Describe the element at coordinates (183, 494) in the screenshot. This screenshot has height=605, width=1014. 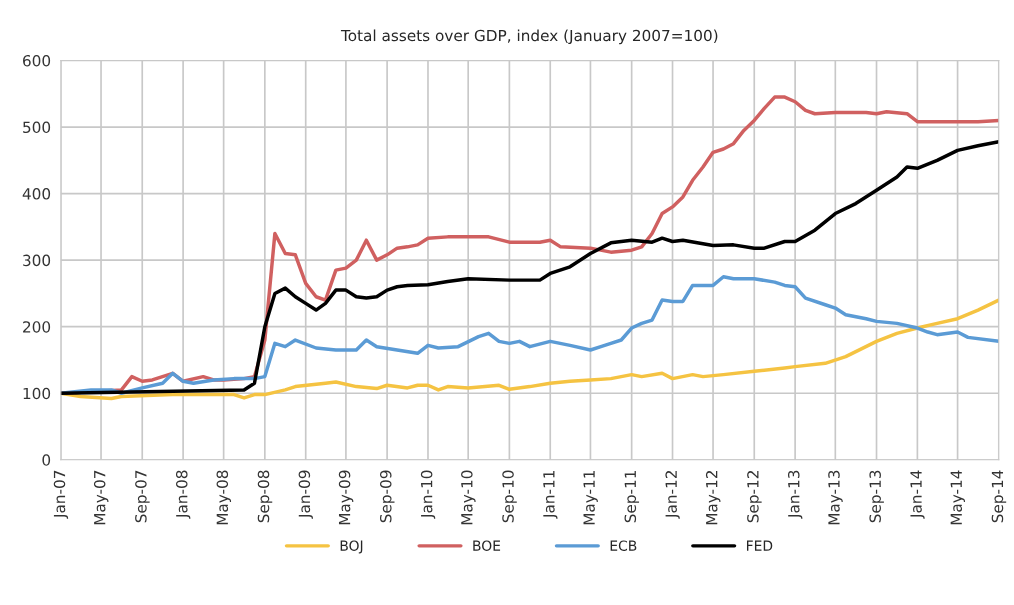
I see `x-tick-label: Jan-08` at that location.